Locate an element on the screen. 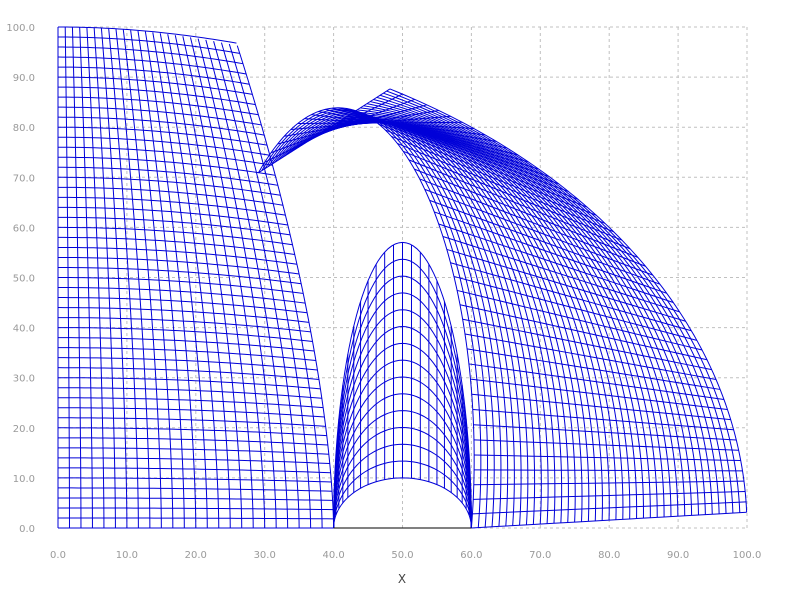  y-tick-label: 50.0 is located at coordinates (24, 279).